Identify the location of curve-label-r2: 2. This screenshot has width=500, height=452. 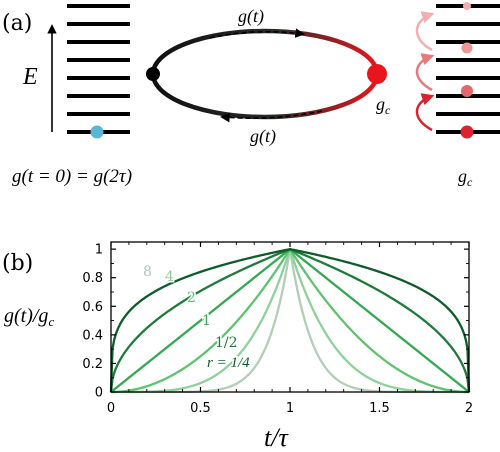
(191, 298).